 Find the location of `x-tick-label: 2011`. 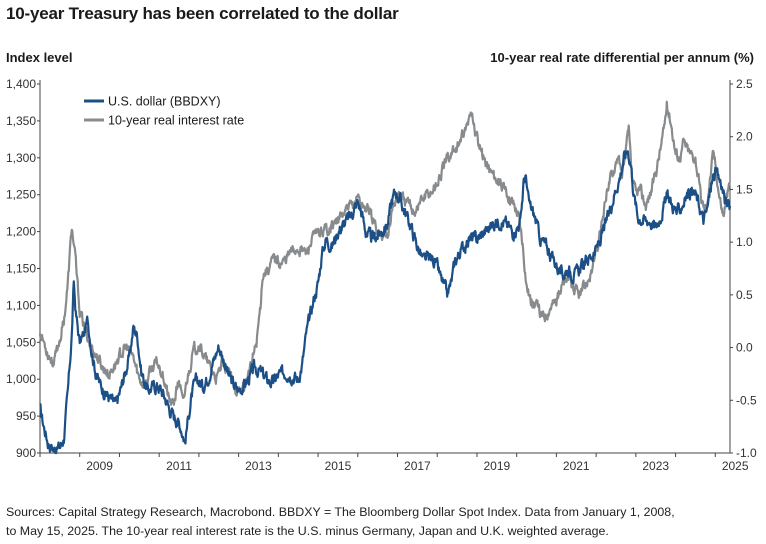

x-tick-label: 2011 is located at coordinates (179, 466).